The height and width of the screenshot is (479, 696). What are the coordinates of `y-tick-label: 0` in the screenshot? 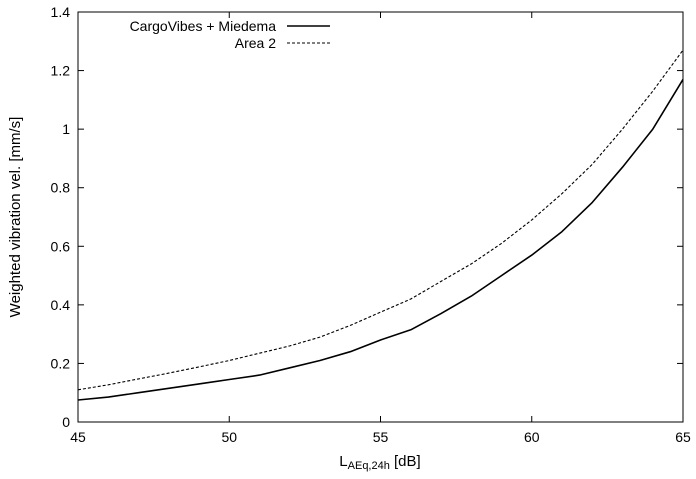 It's located at (66, 422).